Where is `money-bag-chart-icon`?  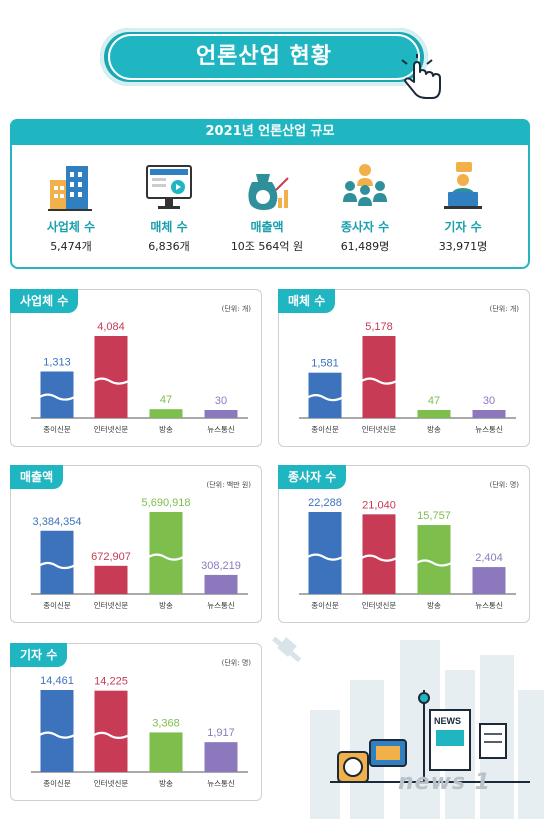
money-bag-chart-icon is located at coordinates (268, 192).